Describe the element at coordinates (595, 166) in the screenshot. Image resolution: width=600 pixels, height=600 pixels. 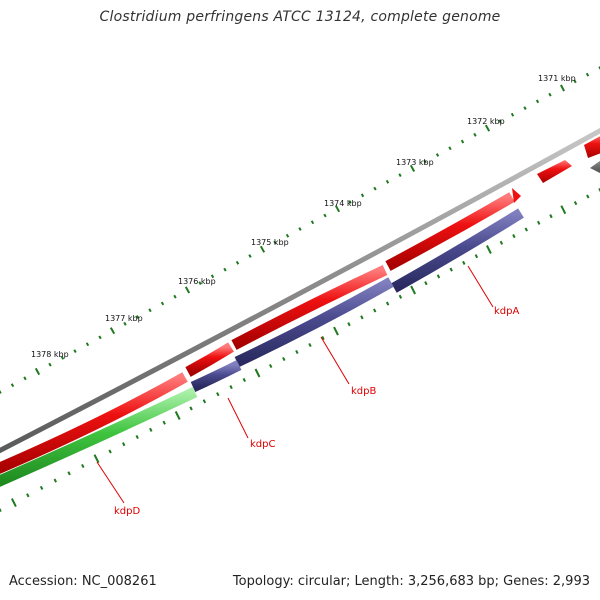
I see `cds-gray-fragment` at that location.